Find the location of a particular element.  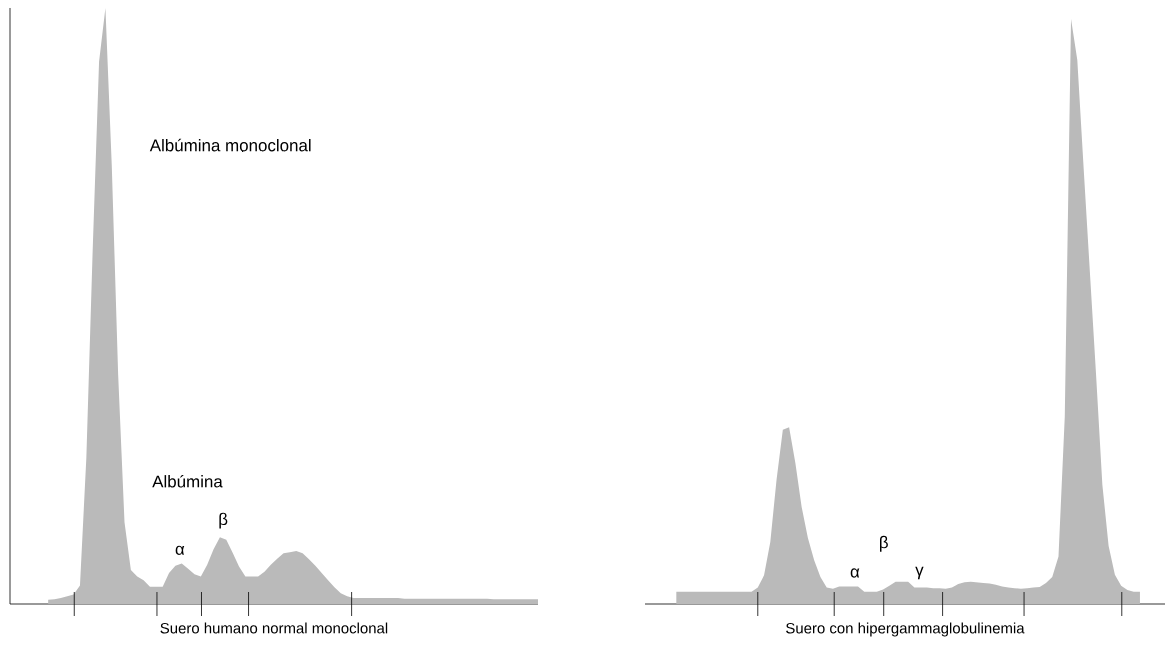

x-axis-title: Suero con hipergammaglobulinemia is located at coordinates (905, 629).